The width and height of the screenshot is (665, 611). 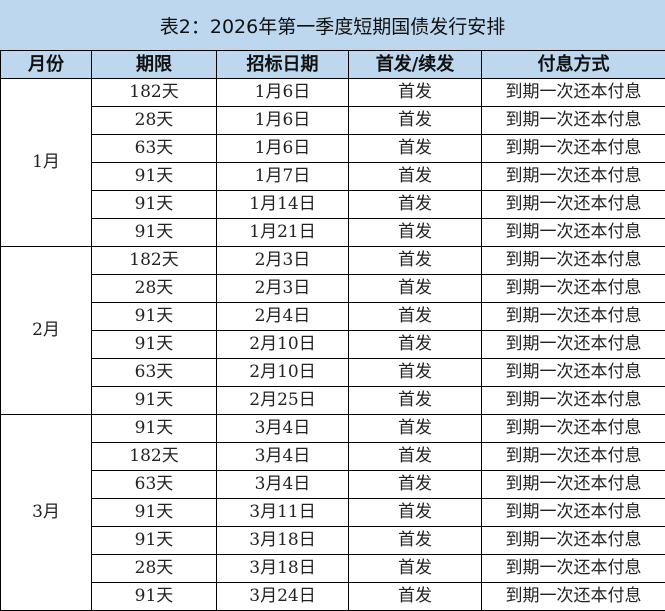 I want to click on auction-date-cell: 2月10日, so click(x=282, y=372).